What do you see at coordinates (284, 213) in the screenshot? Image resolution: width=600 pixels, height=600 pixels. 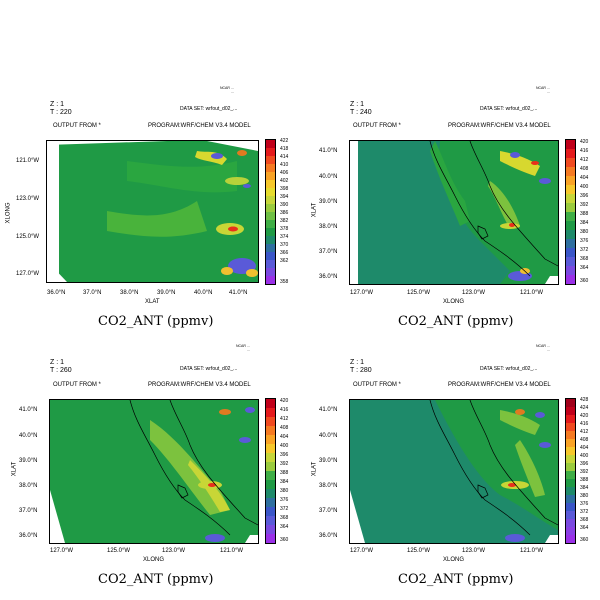 I see `colorbar-label: 386` at bounding box center [284, 213].